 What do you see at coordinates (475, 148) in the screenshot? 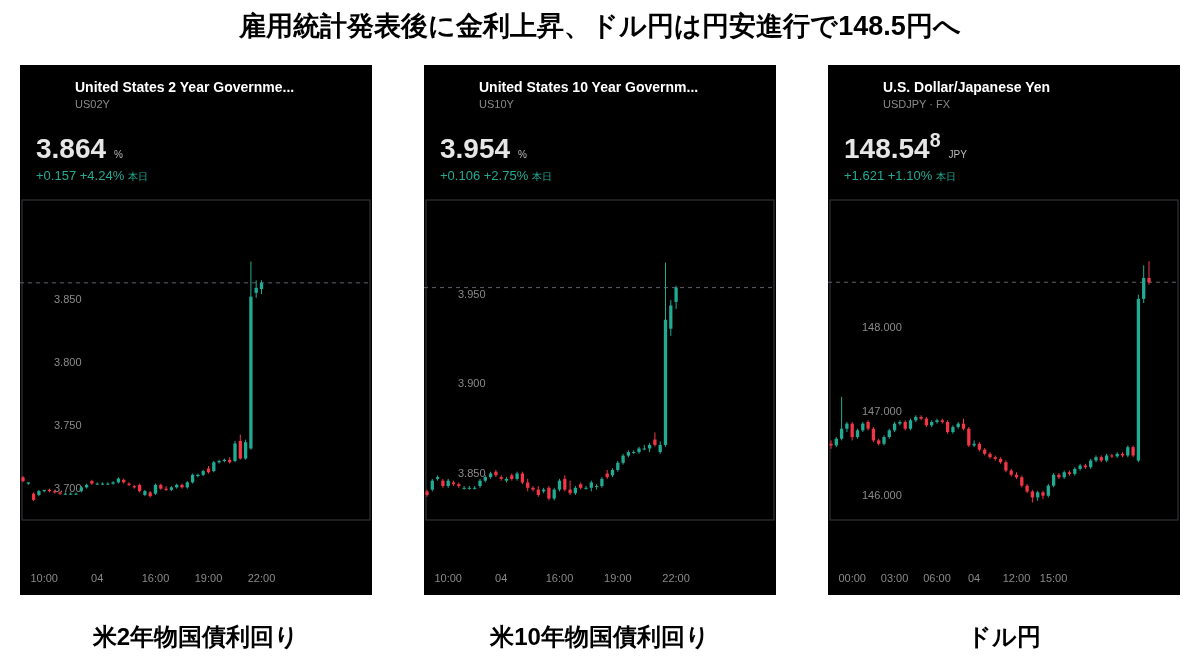
I see `text: 3.954` at bounding box center [475, 148].